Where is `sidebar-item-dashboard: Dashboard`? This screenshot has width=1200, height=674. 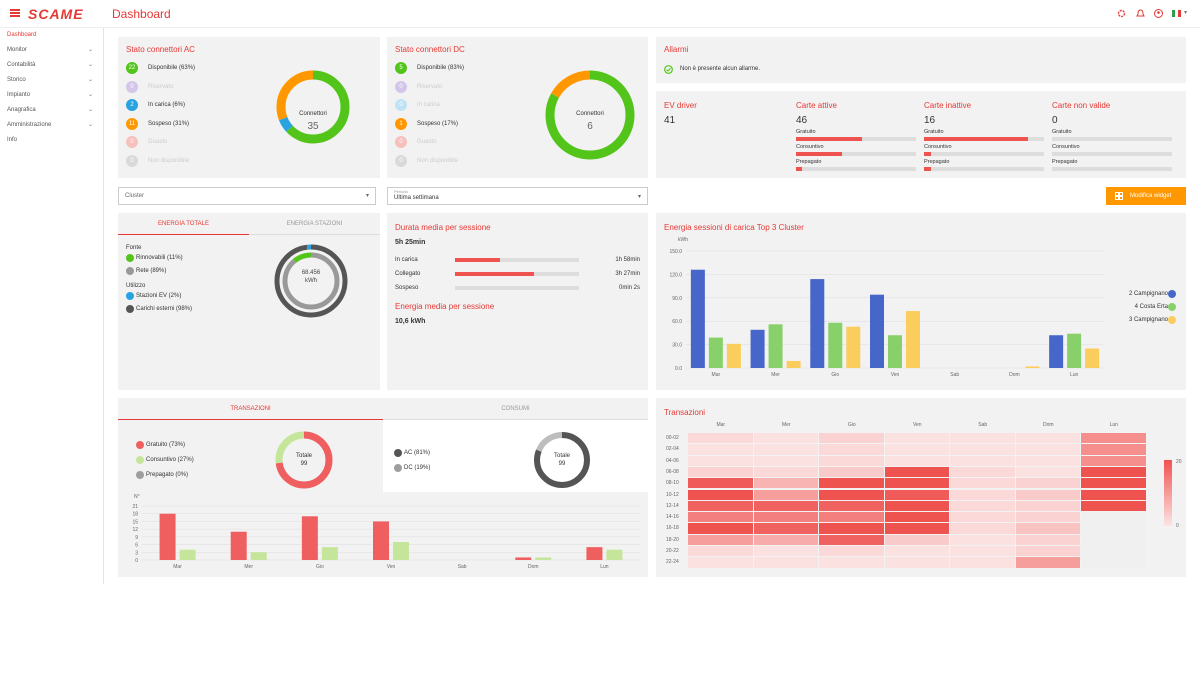
sidebar-item-dashboard: Dashboard is located at coordinates (22, 35).